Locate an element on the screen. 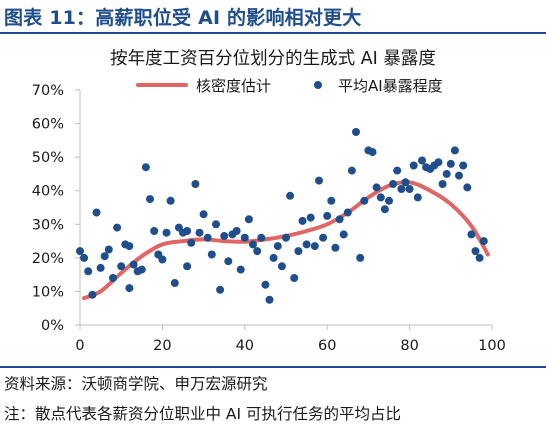 The image size is (546, 430). y-tick-label: 70% is located at coordinates (48, 91).